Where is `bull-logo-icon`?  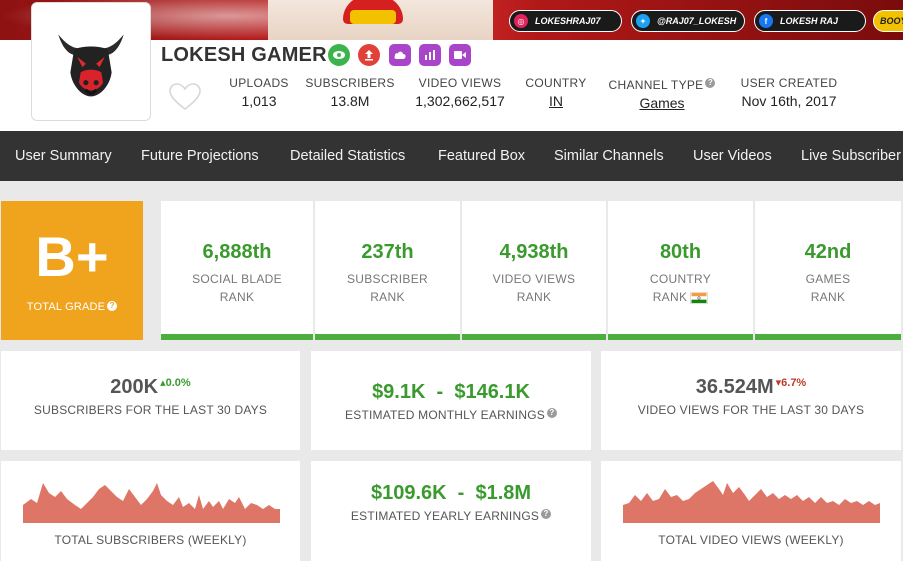
bull-logo-icon is located at coordinates (91, 64).